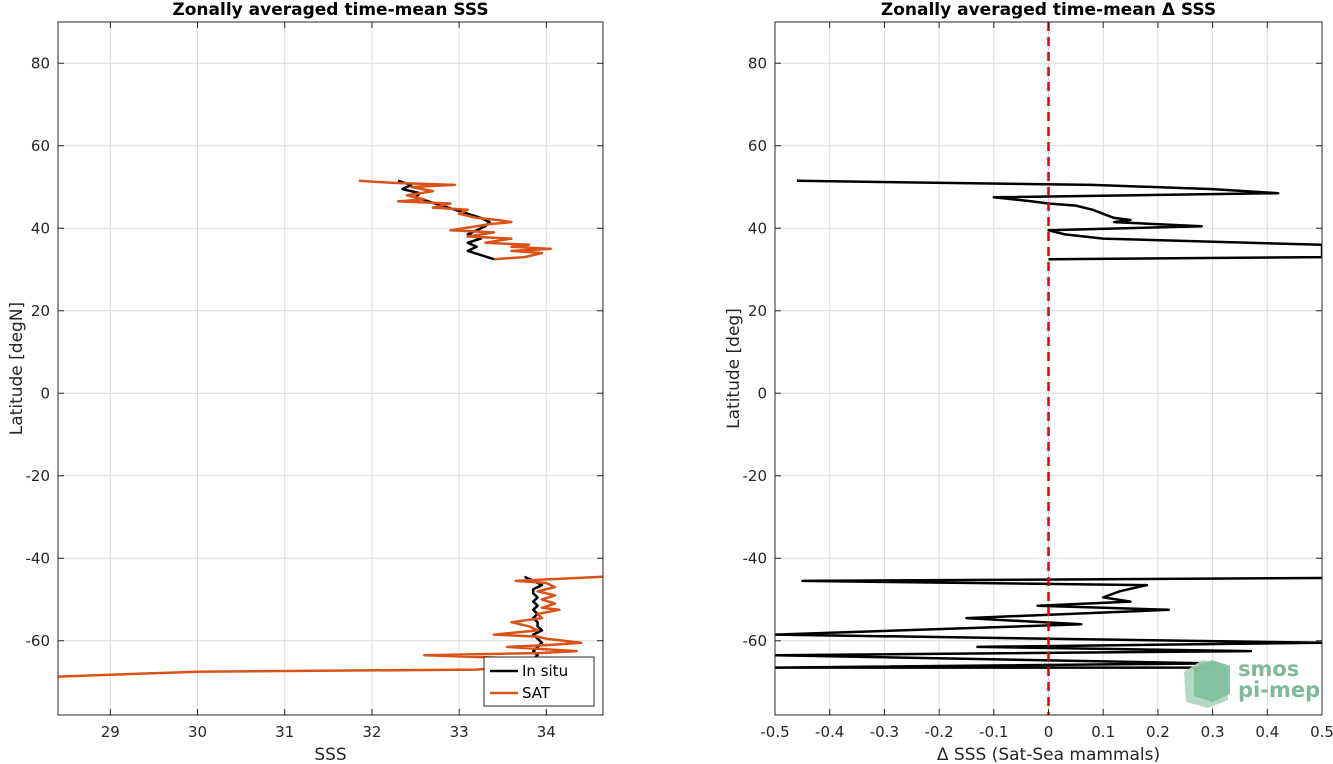  What do you see at coordinates (197, 732) in the screenshot?
I see `x-tick-label: 30` at bounding box center [197, 732].